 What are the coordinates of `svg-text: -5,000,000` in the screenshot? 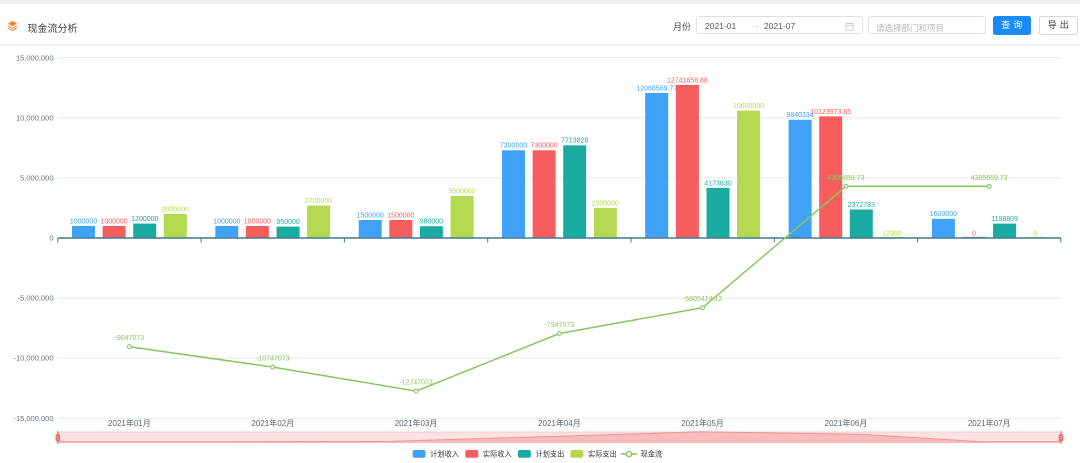 It's located at (36, 298).